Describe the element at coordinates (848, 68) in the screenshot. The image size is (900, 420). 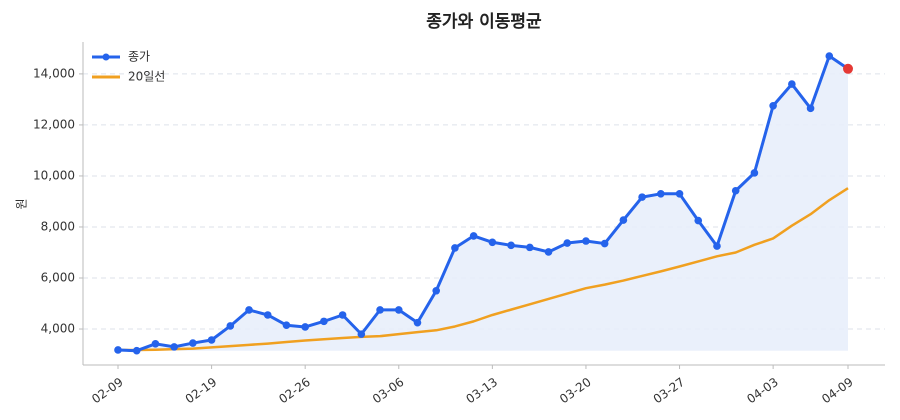
I see `last-point` at that location.